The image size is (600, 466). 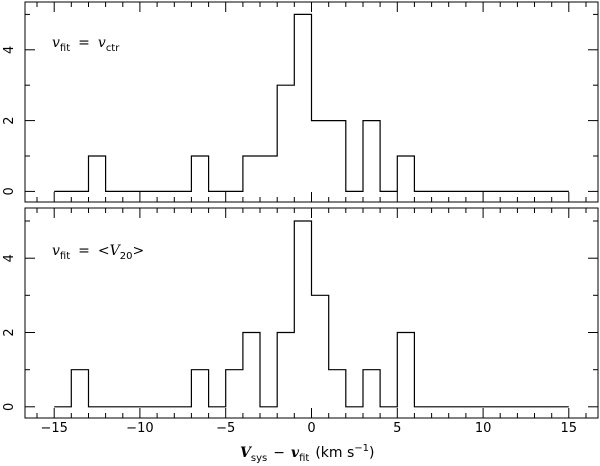 What do you see at coordinates (311, 428) in the screenshot?
I see `x-tick-label: 0` at bounding box center [311, 428].